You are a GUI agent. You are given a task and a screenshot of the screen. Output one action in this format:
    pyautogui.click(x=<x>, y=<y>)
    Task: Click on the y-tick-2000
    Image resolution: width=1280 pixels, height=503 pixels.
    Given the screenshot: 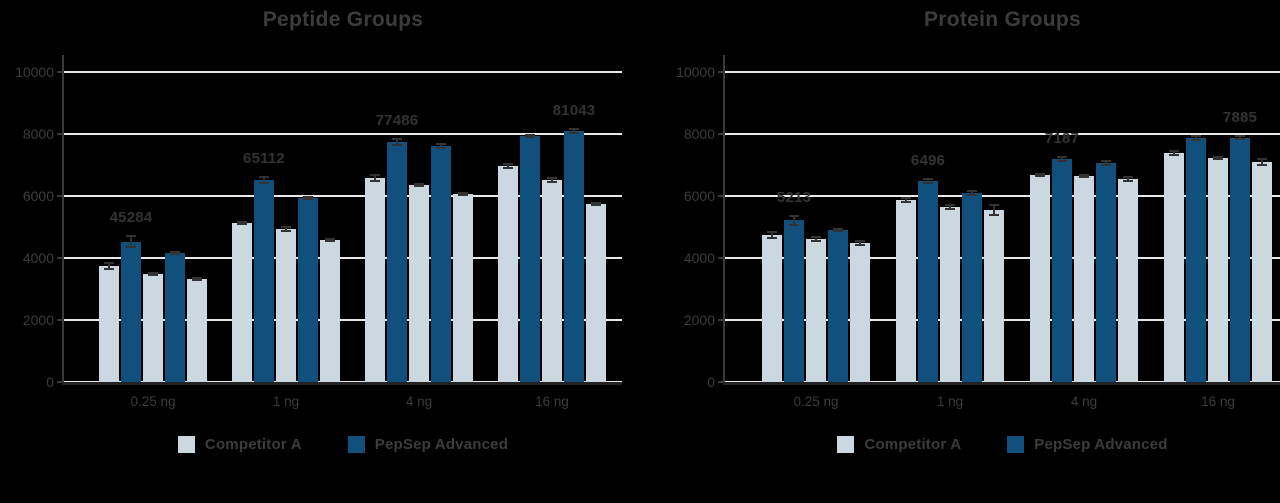 What is the action you would take?
    pyautogui.click(x=721, y=320)
    